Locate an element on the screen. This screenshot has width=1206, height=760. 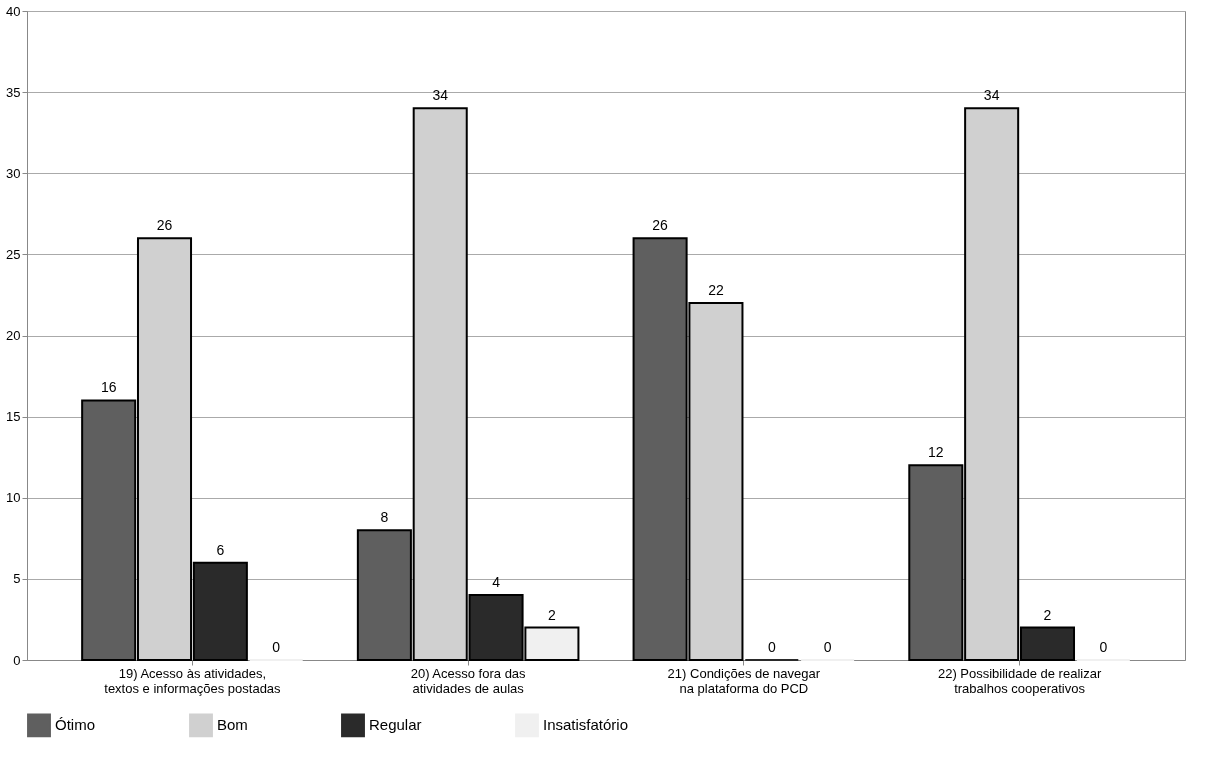
x-tick-label: 19) Acesso às atividades, textos e informações postadas is located at coordinates (193, 680).